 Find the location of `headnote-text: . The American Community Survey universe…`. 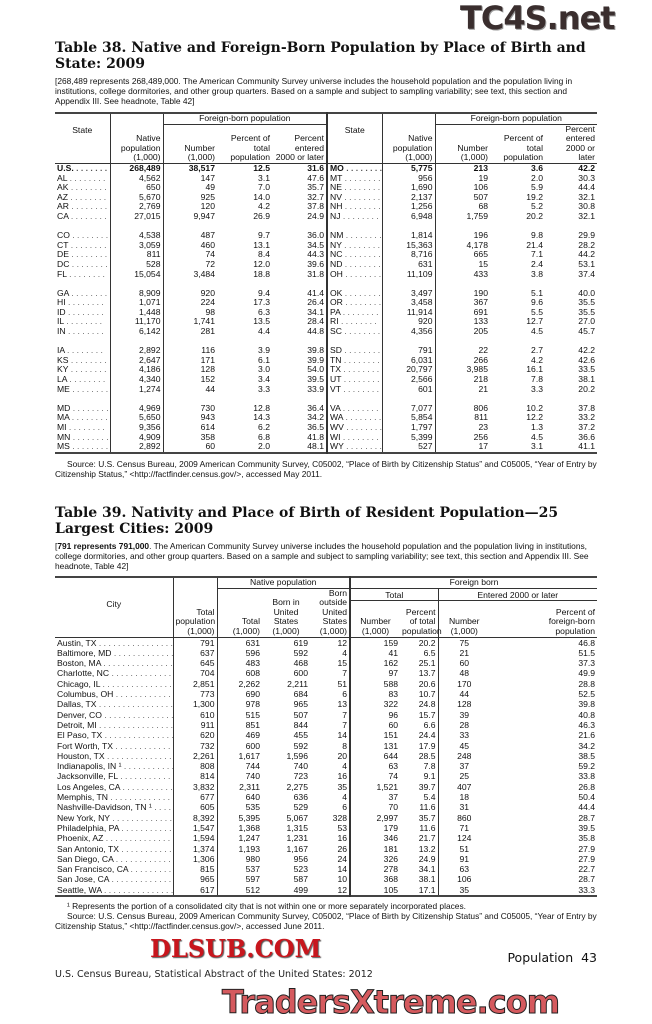

headnote-text: . The American Community Survey universe… is located at coordinates (322, 556).